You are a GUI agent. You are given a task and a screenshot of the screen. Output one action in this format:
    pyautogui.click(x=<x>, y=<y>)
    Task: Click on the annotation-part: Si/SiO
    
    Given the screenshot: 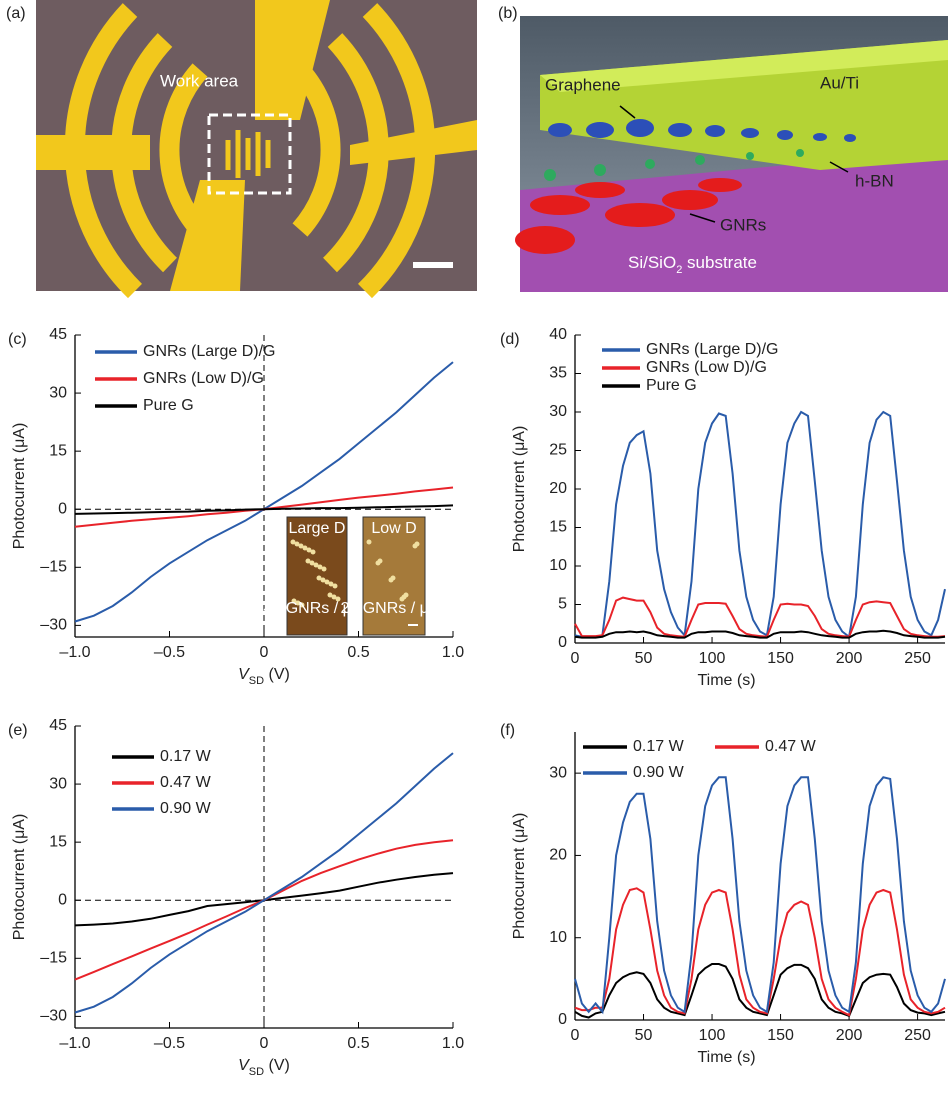 What is the action you would take?
    pyautogui.click(x=652, y=262)
    